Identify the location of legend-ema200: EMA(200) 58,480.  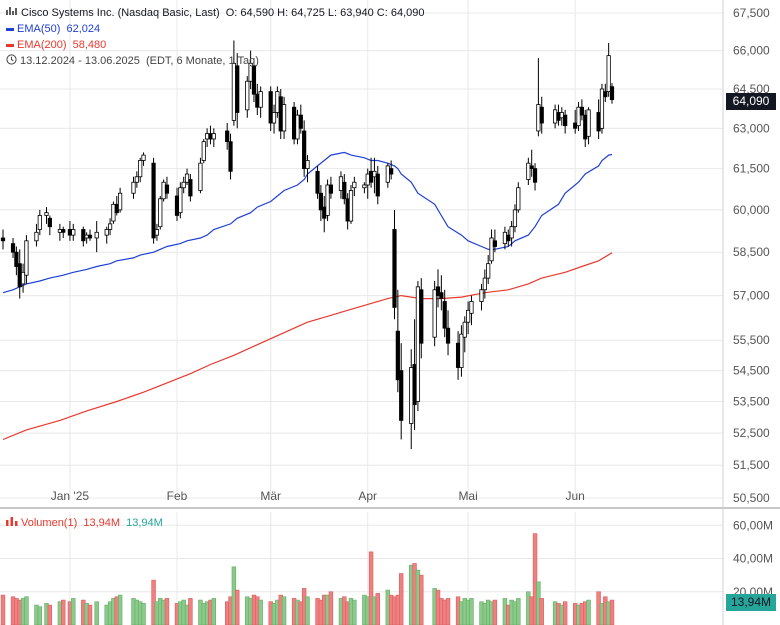
(57, 45).